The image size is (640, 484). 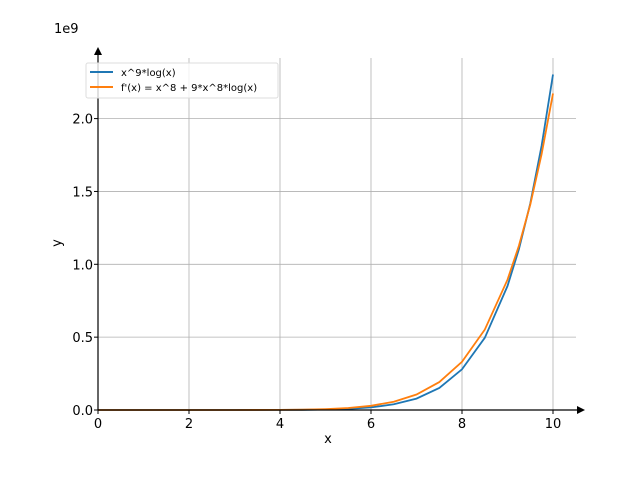 I want to click on y-tick-label: 1.0, so click(x=82, y=265).